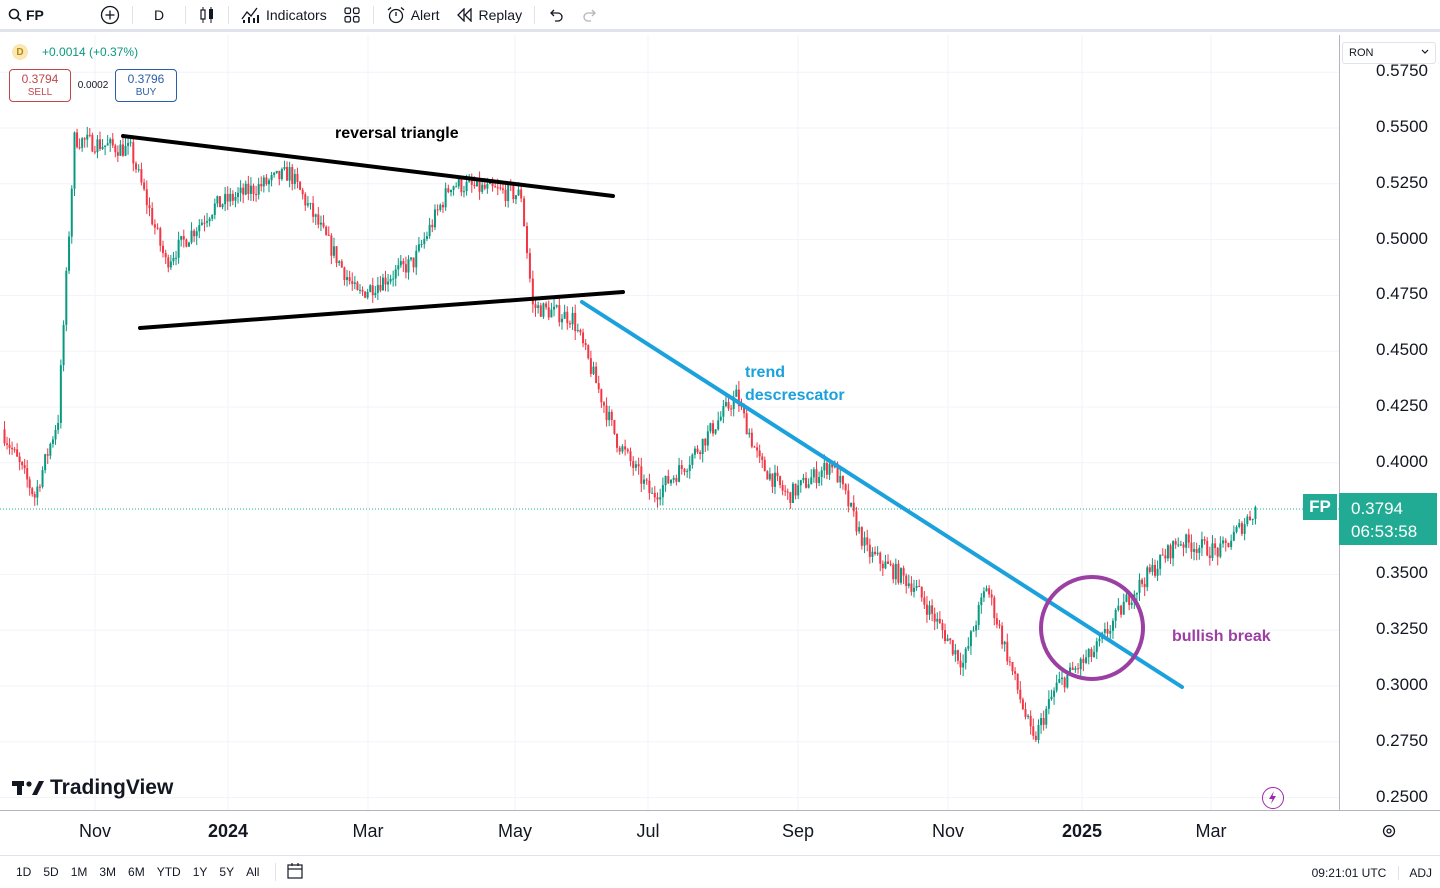  Describe the element at coordinates (284, 15) in the screenshot. I see `indicators-button: Indicators` at that location.